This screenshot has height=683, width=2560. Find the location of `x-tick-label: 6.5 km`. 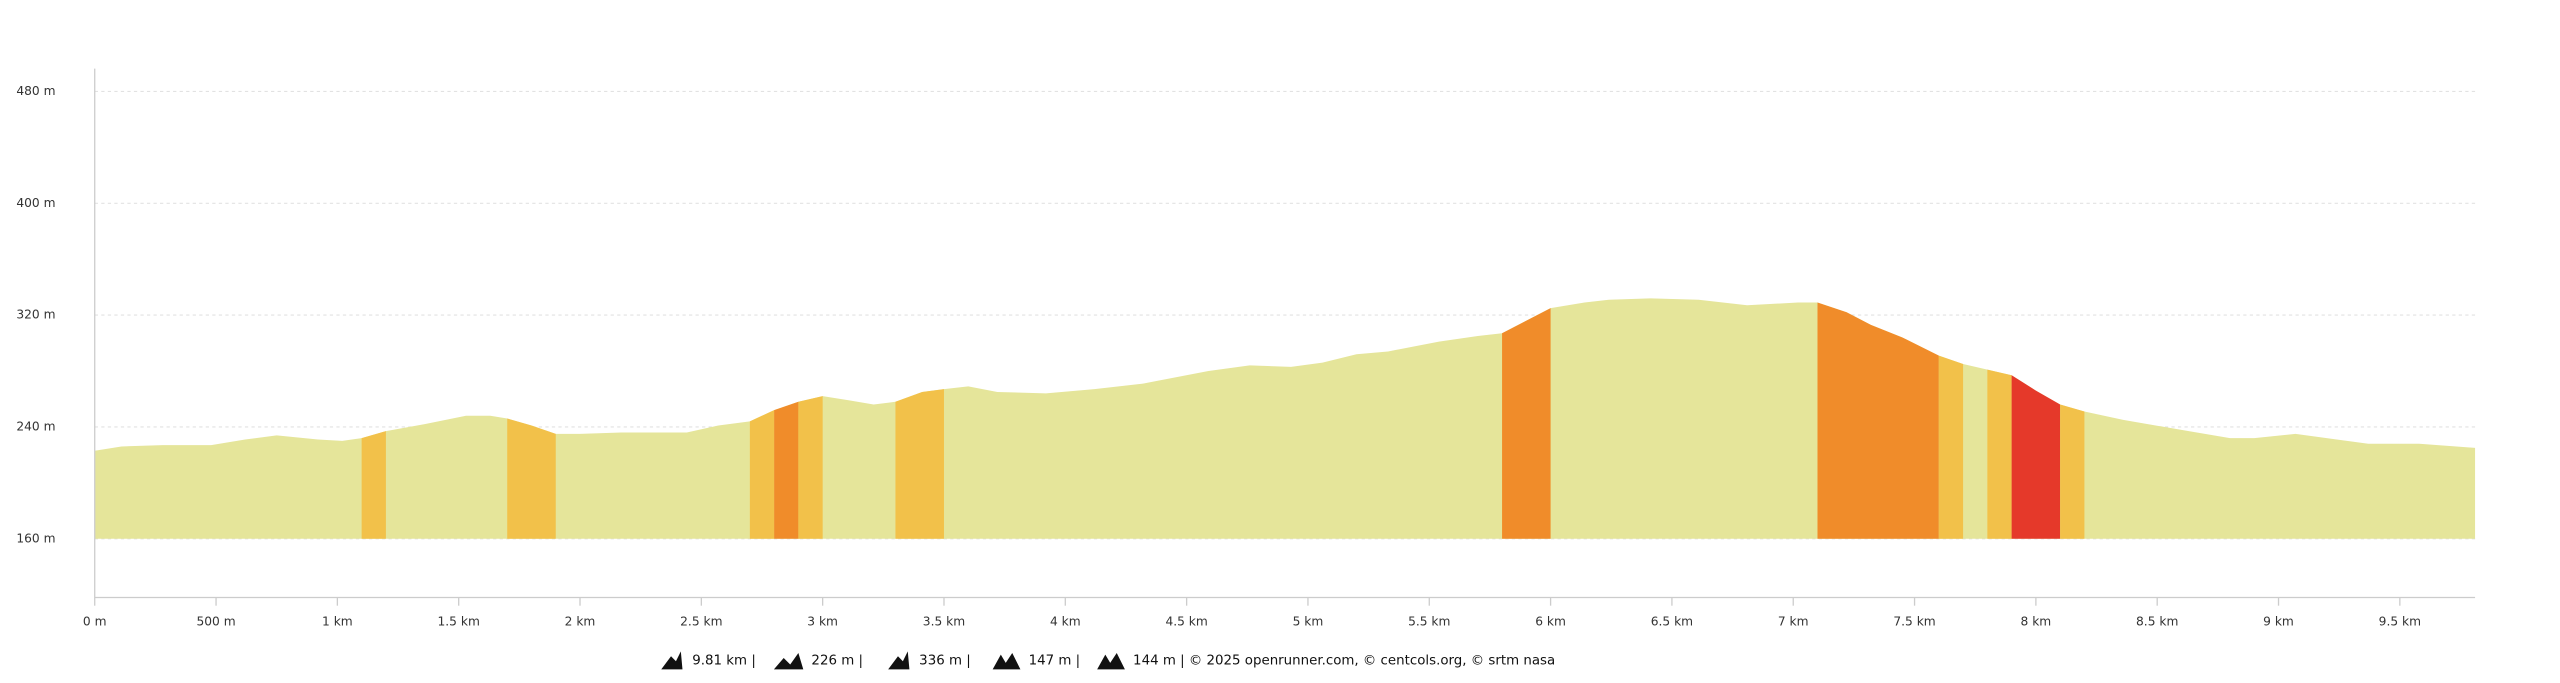

x-tick-label: 6.5 km is located at coordinates (1672, 622).